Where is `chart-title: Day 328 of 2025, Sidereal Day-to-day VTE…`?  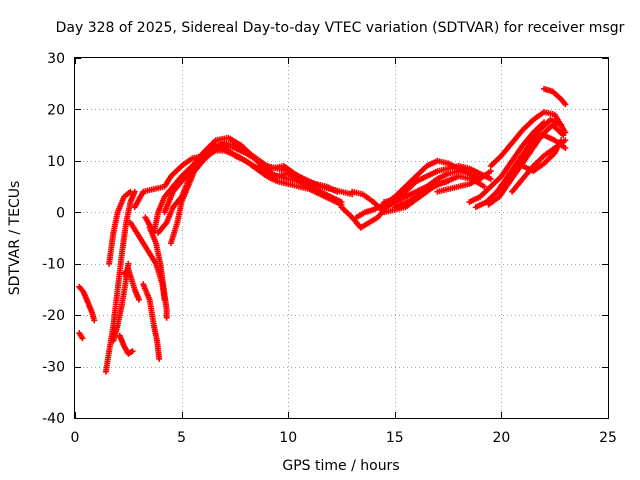 chart-title: Day 328 of 2025, Sidereal Day-to-day VTE… is located at coordinates (340, 28).